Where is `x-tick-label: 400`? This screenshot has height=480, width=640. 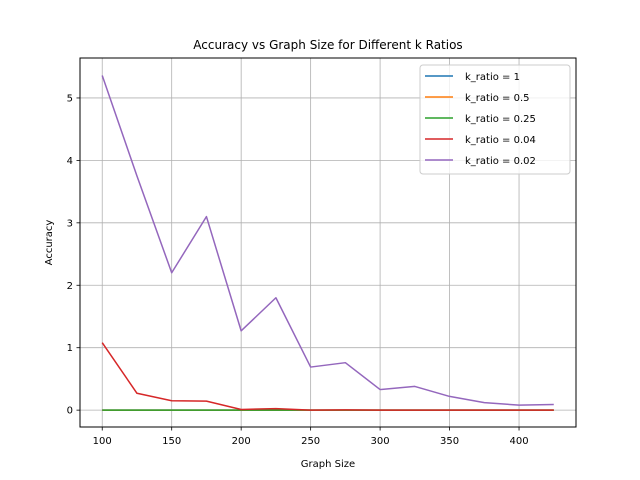 x-tick-label: 400 is located at coordinates (518, 441).